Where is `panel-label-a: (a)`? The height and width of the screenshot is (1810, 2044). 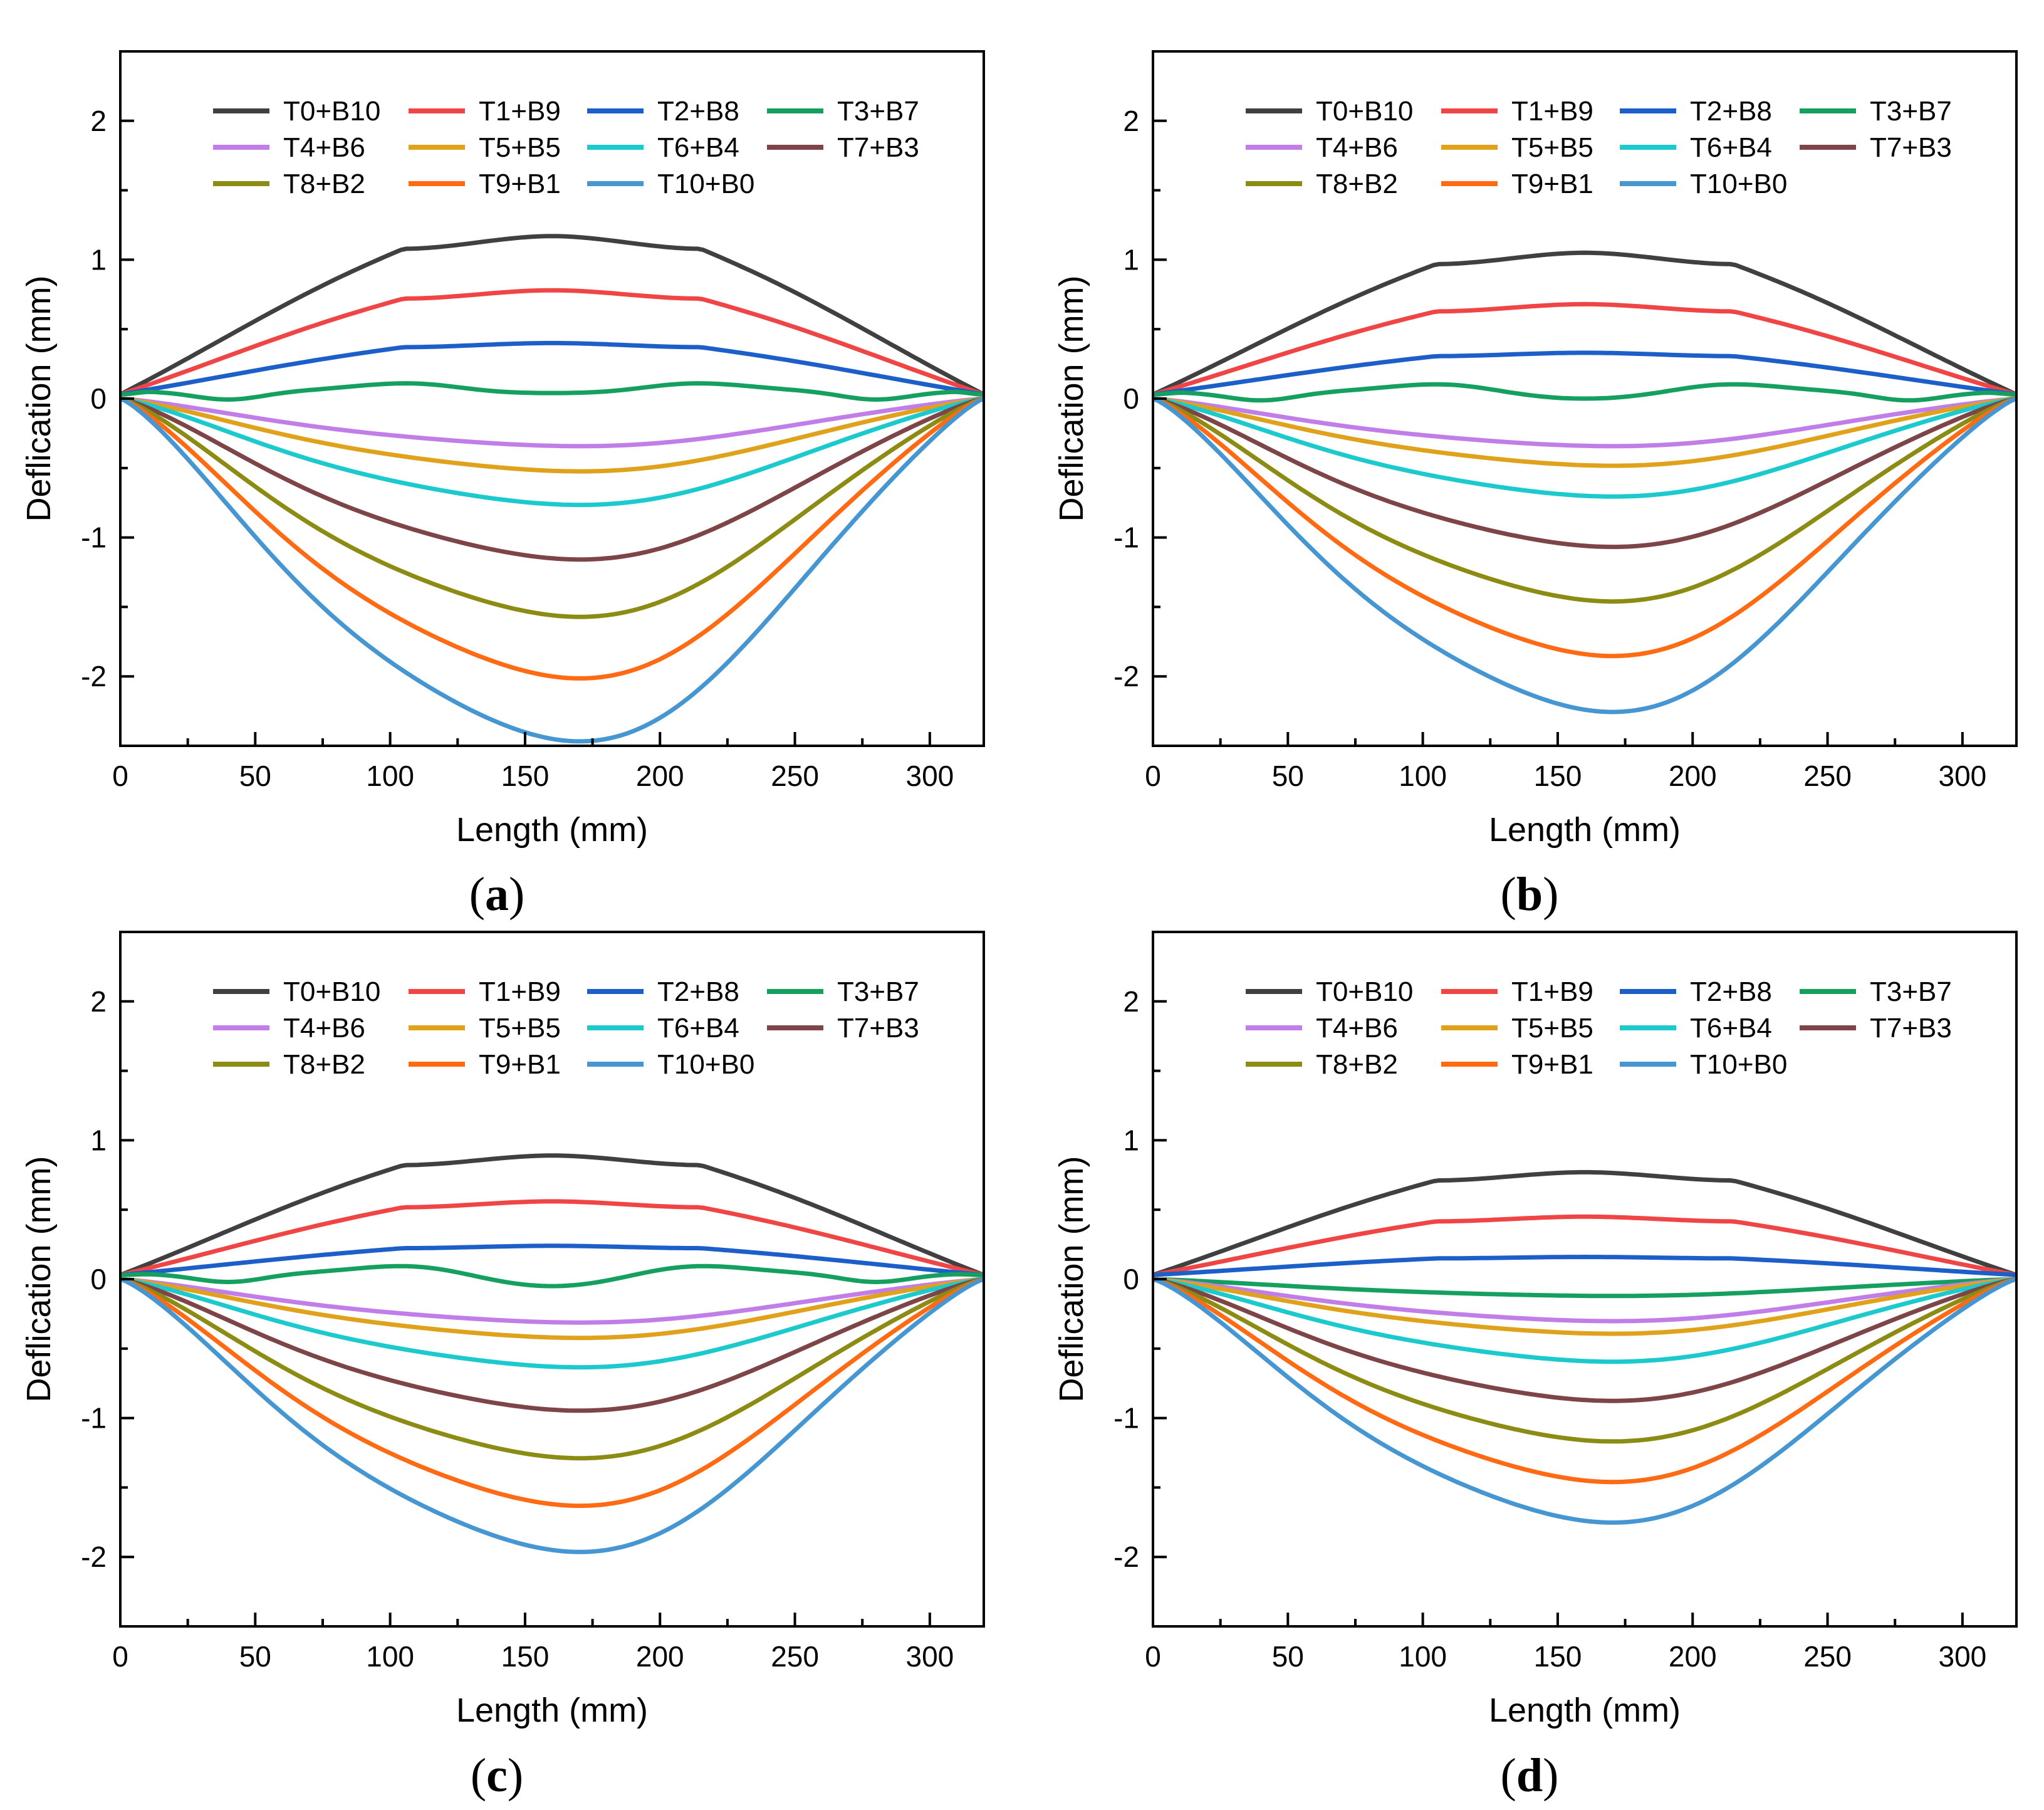 panel-label-a: (a) is located at coordinates (497, 894).